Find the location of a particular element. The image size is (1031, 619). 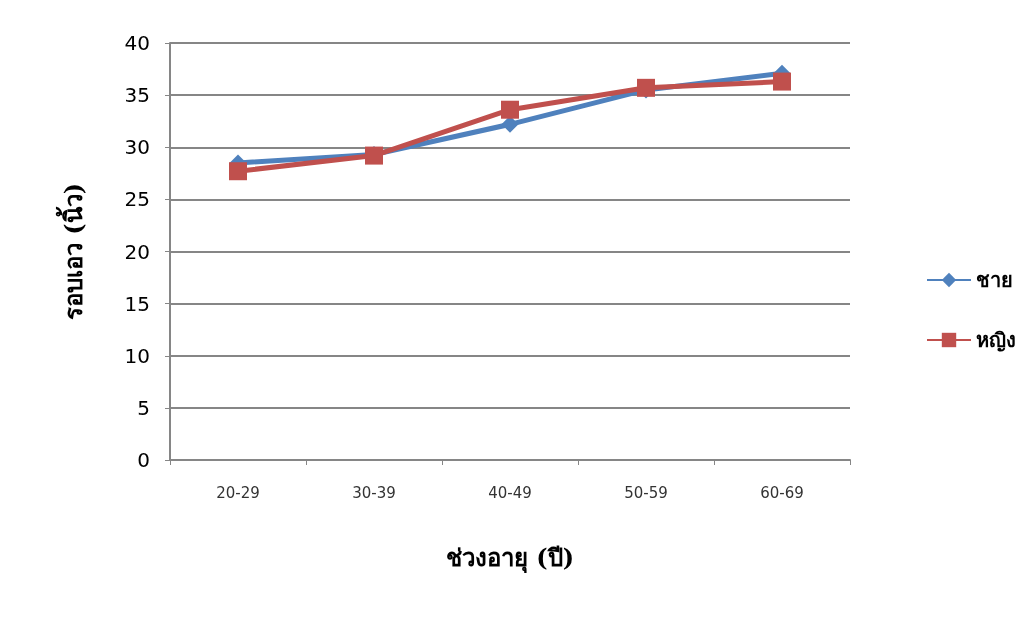

x-tick-label: 50-59 is located at coordinates (646, 492).